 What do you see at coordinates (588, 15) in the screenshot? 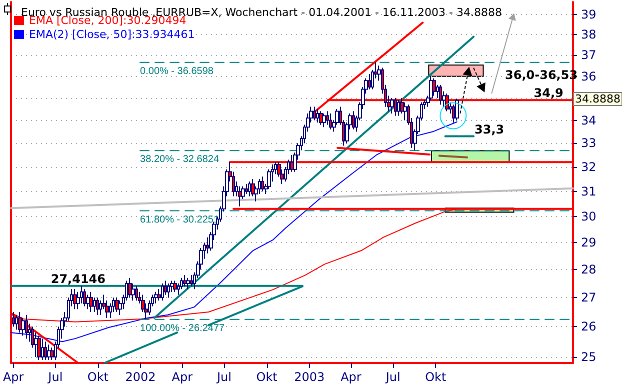
I see `y-tick-label: 39` at bounding box center [588, 15].